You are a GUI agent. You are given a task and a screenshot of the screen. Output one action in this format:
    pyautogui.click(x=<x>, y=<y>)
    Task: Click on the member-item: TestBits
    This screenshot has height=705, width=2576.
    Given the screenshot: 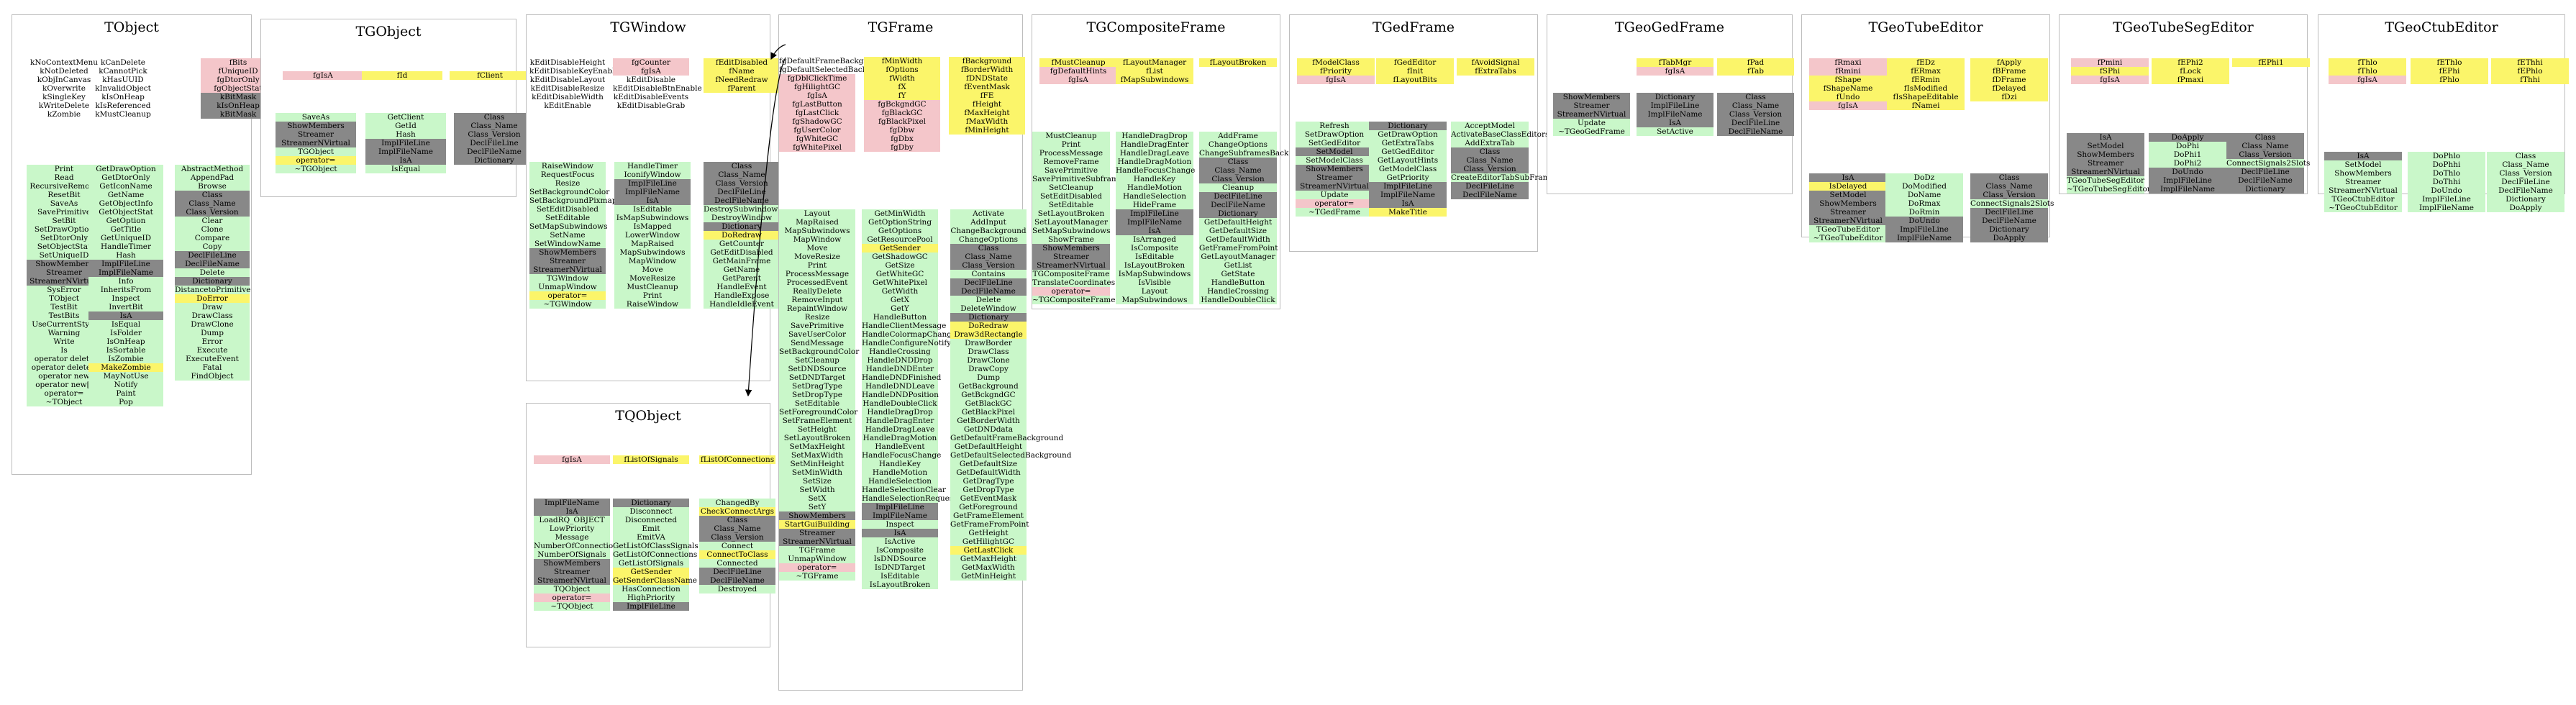 What is the action you would take?
    pyautogui.click(x=64, y=315)
    